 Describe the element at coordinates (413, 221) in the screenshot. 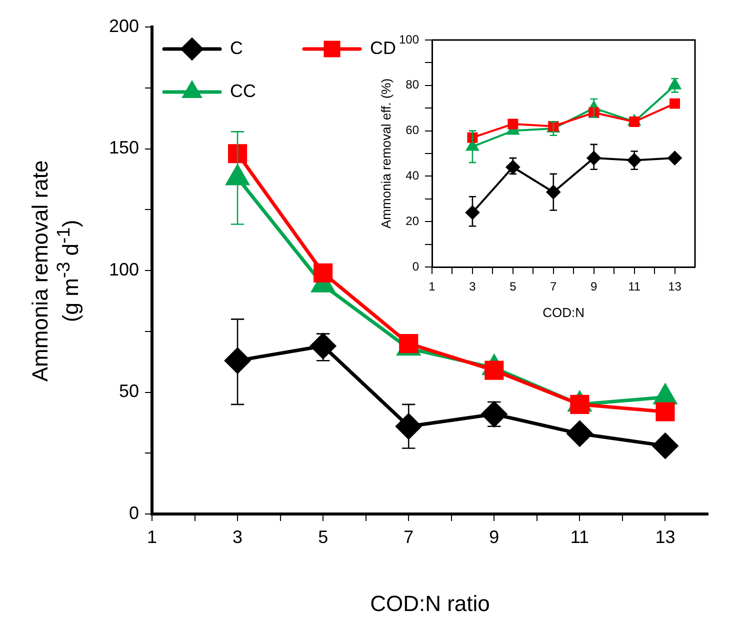

I see `y-tick-label: 20` at that location.